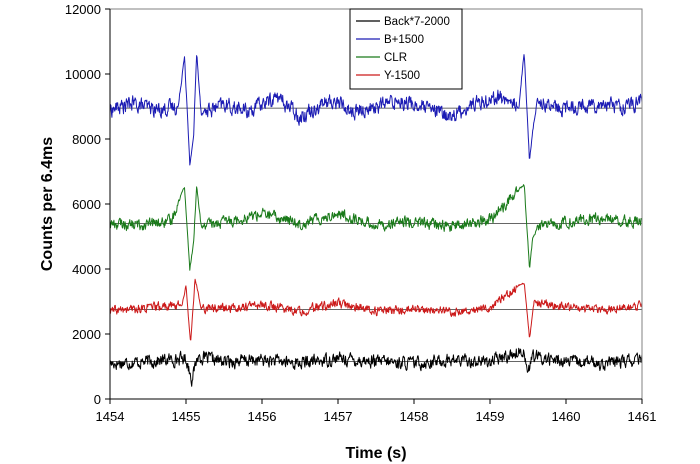 This screenshot has width=700, height=464. I want to click on y-tick-label: 8000, so click(86, 139).